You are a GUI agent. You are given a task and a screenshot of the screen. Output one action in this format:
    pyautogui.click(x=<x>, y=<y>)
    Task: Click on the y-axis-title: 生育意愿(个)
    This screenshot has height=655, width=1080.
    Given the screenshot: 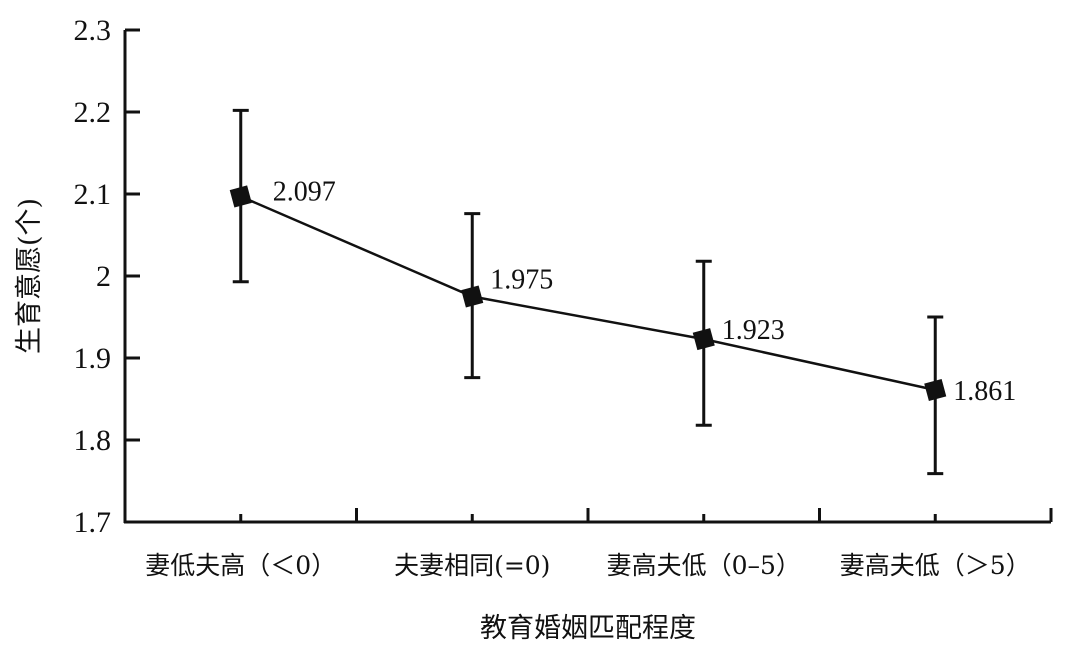 What is the action you would take?
    pyautogui.click(x=29, y=276)
    